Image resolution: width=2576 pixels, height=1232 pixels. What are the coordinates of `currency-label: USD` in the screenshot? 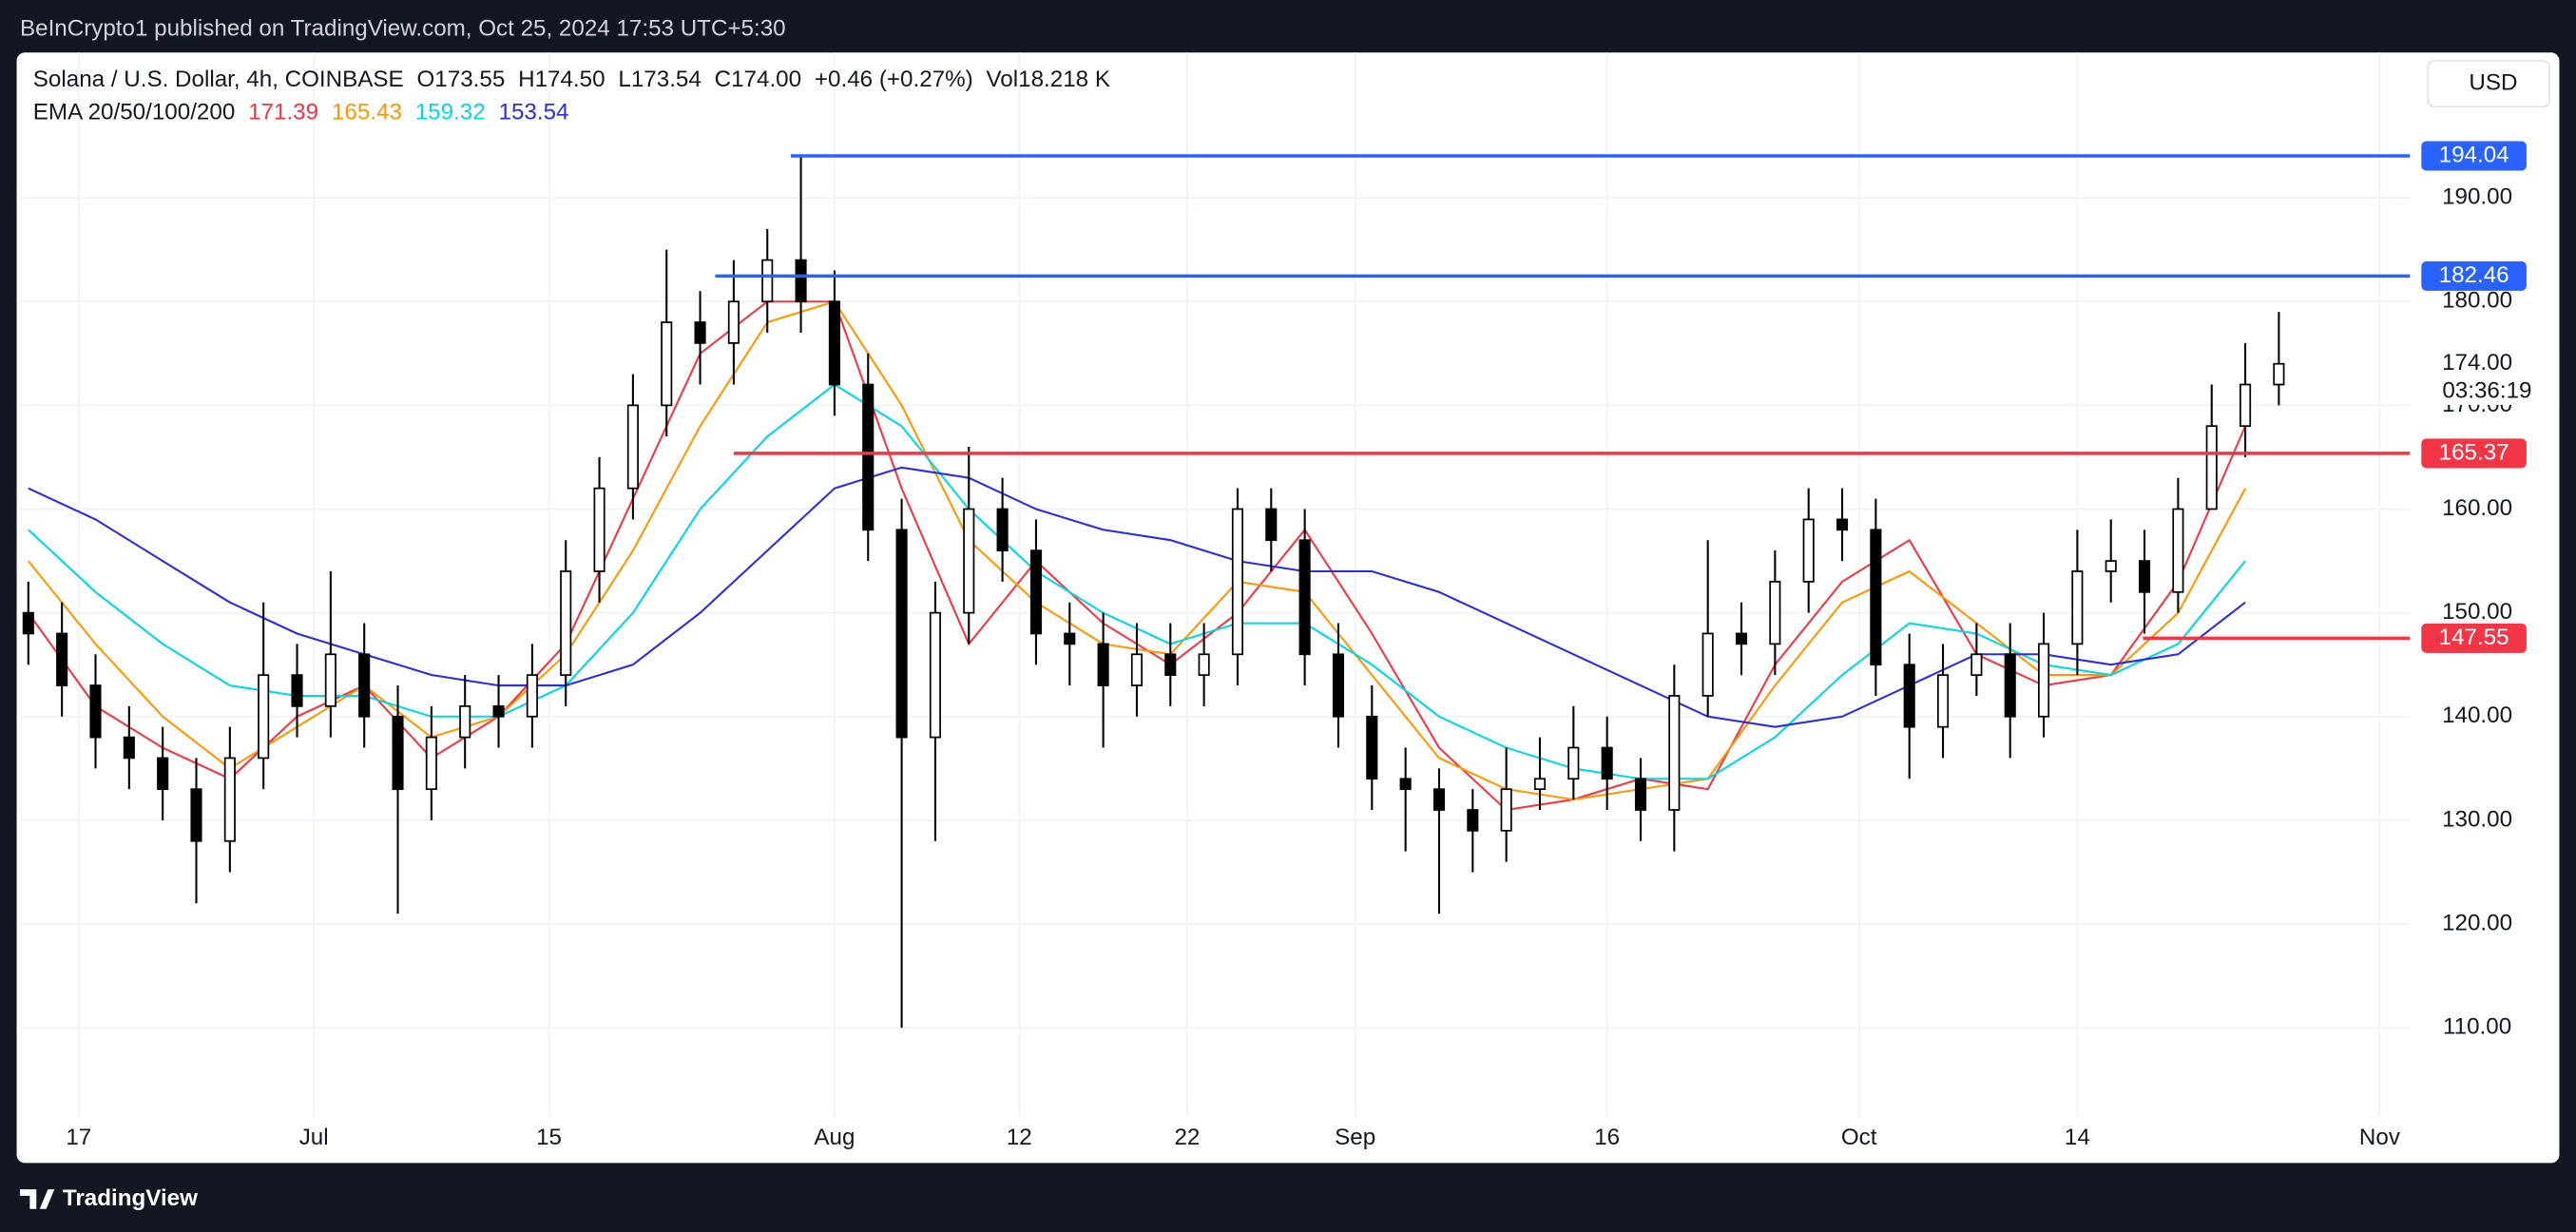 It's located at (2493, 83).